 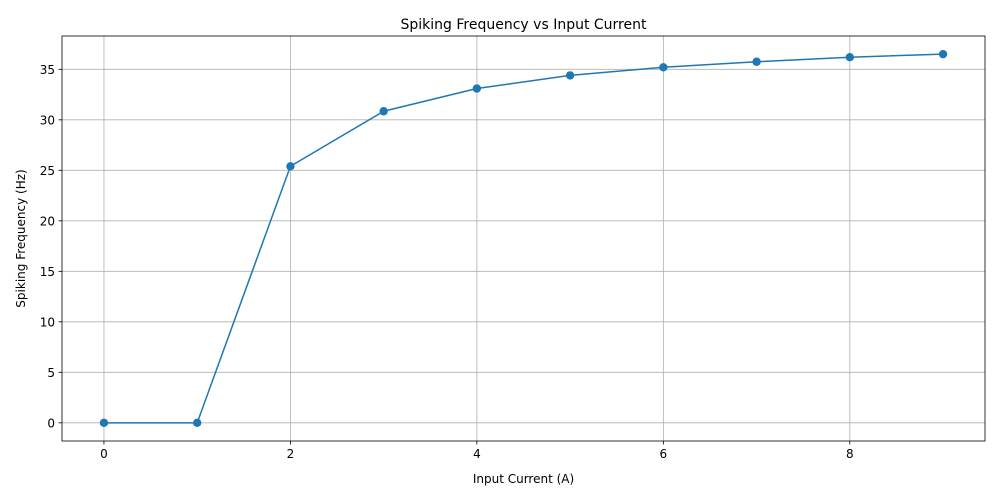 What do you see at coordinates (47, 120) in the screenshot?
I see `y-tick-label: 30` at bounding box center [47, 120].